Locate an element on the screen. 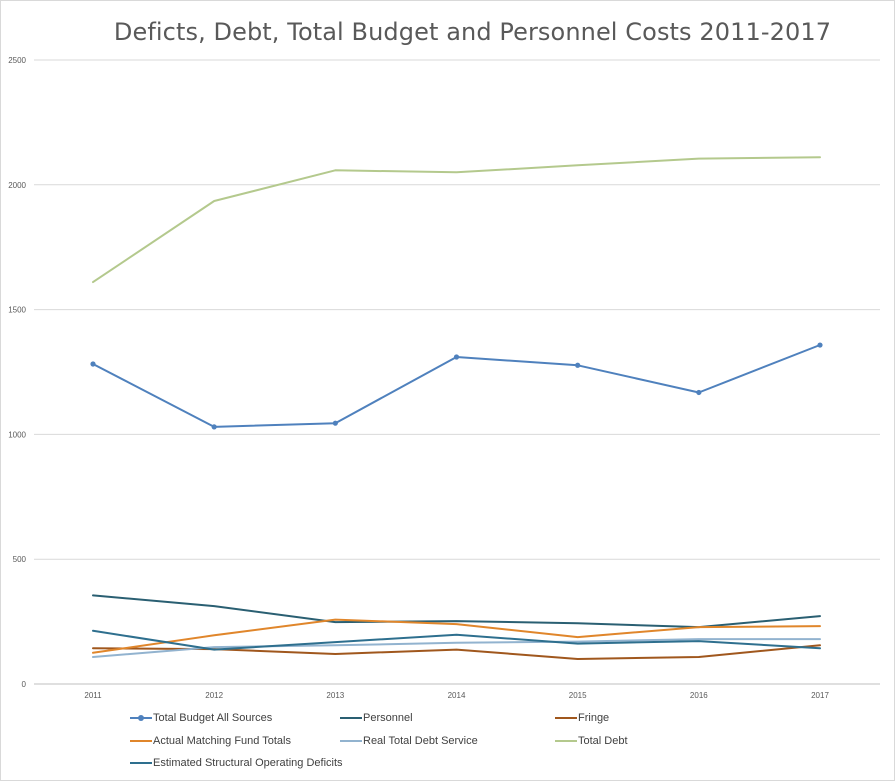 The height and width of the screenshot is (781, 895). y-tick-label: 2500 is located at coordinates (17, 60).